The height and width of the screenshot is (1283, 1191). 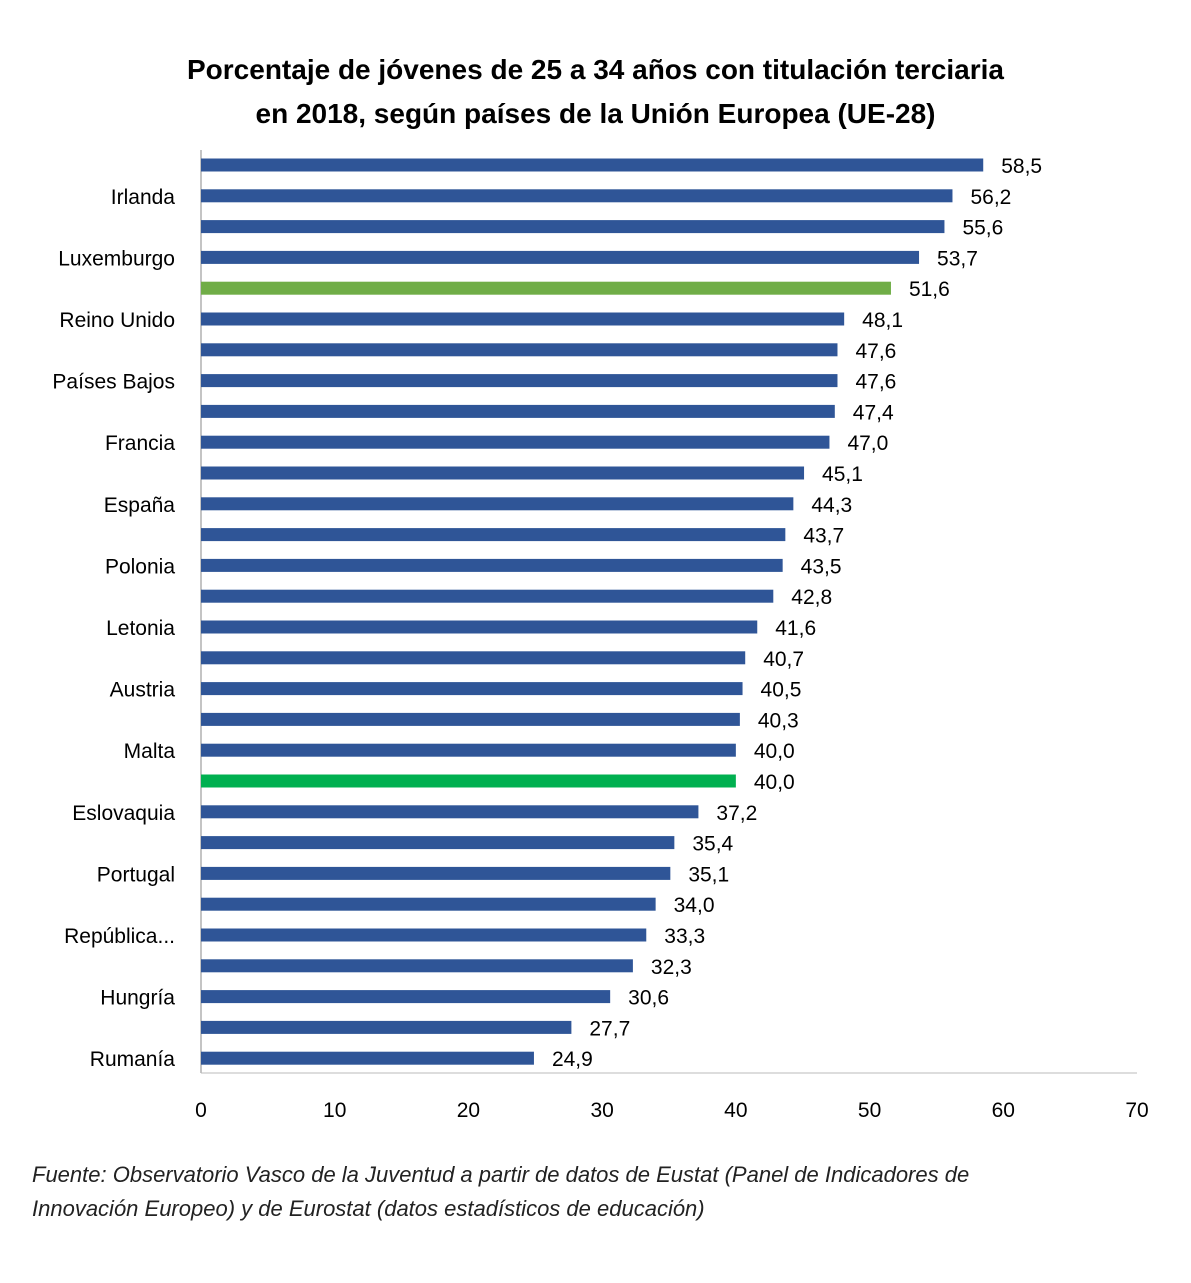 I want to click on data-label: 27,7, so click(x=609, y=1028).